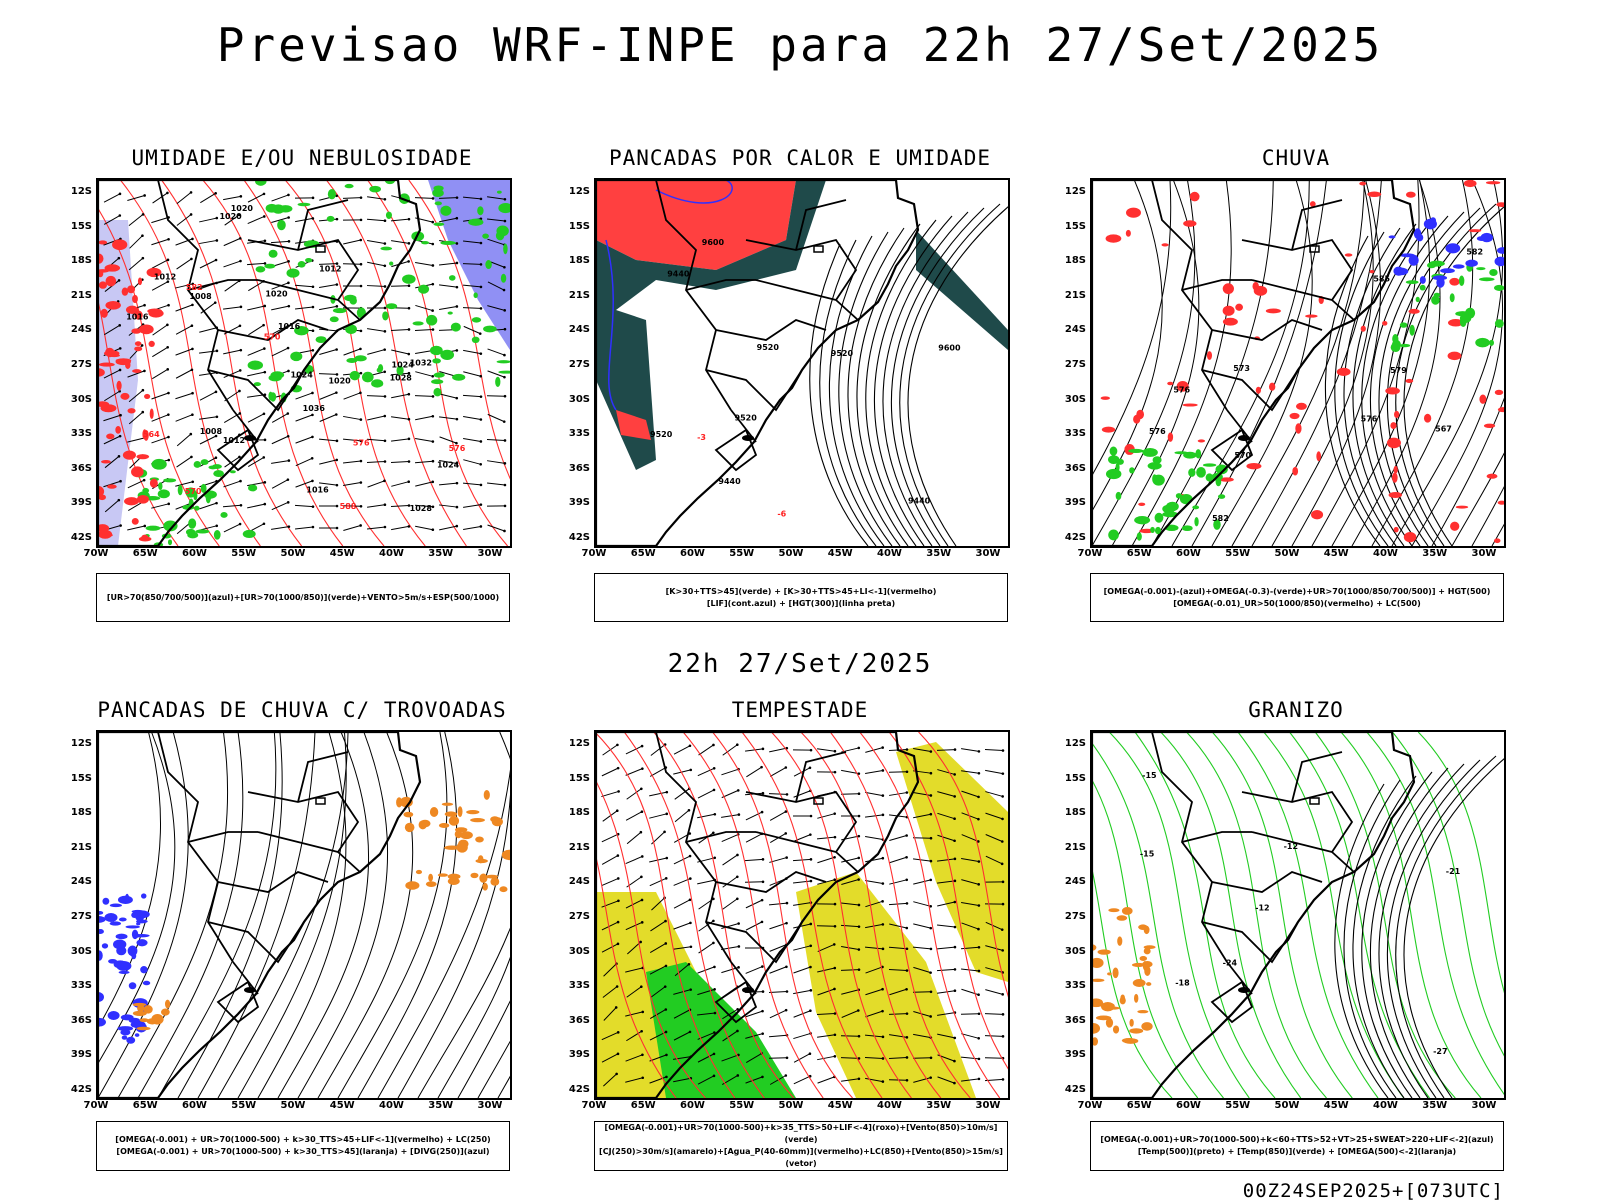 The height and width of the screenshot is (1202, 1600). What do you see at coordinates (1139, 1105) in the screenshot?
I see `longitude-tick-label: 65W` at bounding box center [1139, 1105].